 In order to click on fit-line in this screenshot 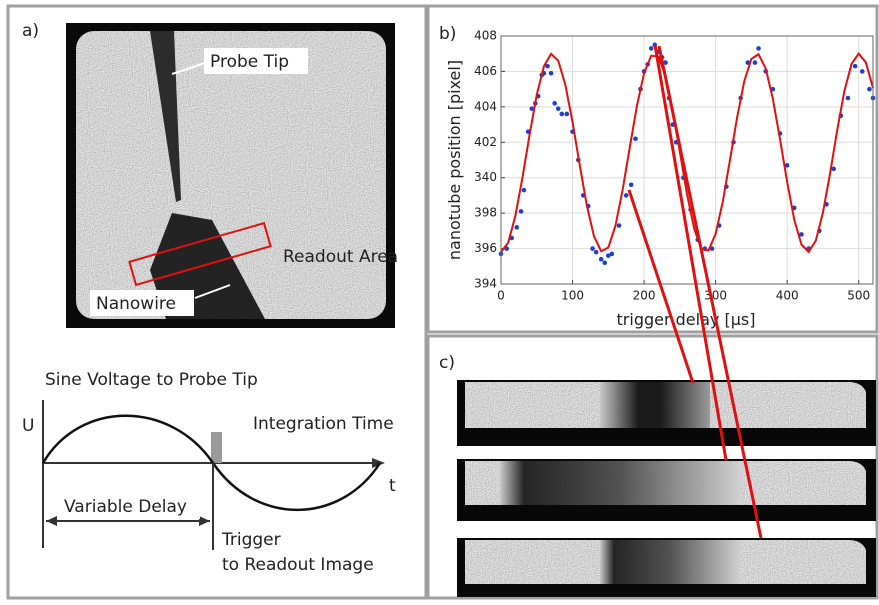, I will do `click(687, 153)`.